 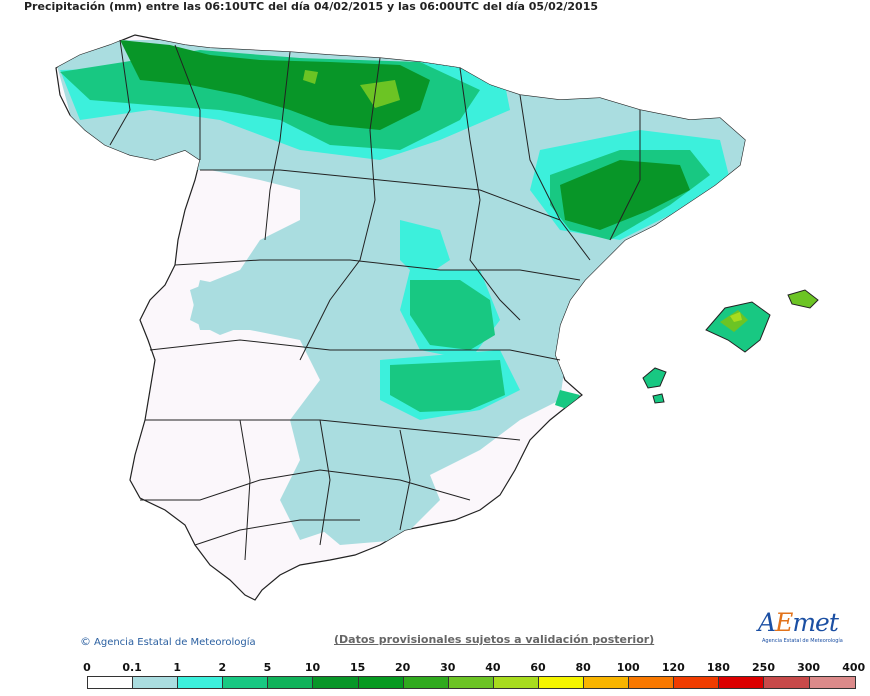 What do you see at coordinates (718, 667) in the screenshot?
I see `legend-label: 180` at bounding box center [718, 667].